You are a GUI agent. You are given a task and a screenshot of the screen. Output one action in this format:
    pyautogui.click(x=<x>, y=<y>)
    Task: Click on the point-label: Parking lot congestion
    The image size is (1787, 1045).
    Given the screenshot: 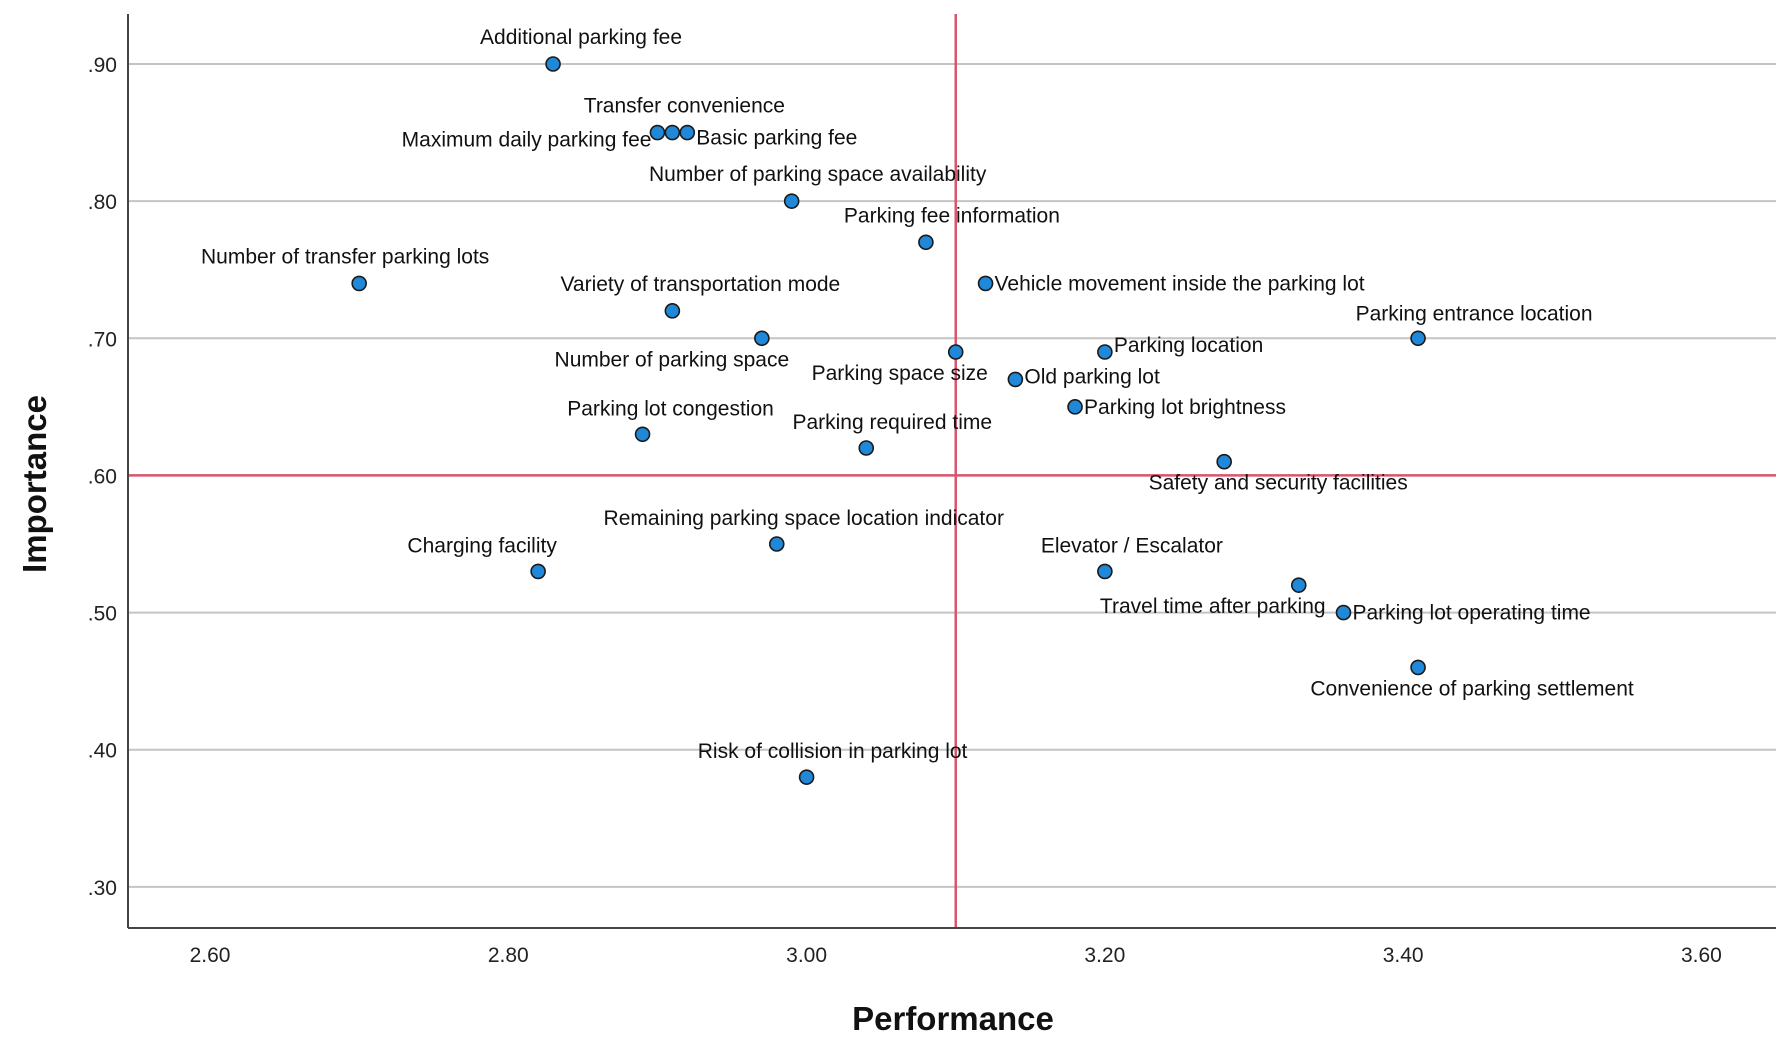 What is the action you would take?
    pyautogui.click(x=670, y=408)
    